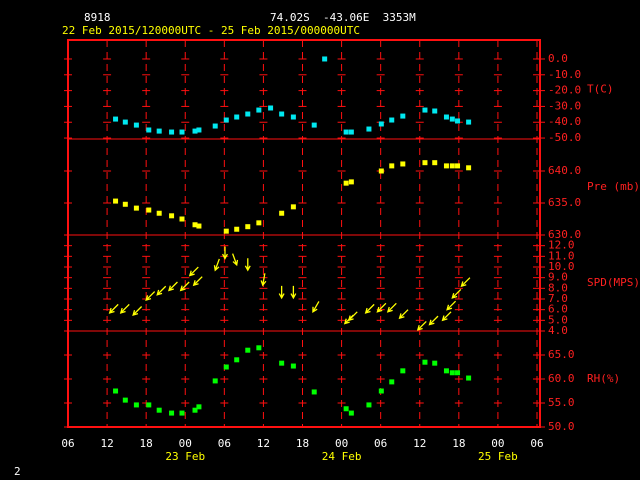 The image size is (640, 480). Describe the element at coordinates (561, 378) in the screenshot. I see `y-tick-label: 60.0` at that location.